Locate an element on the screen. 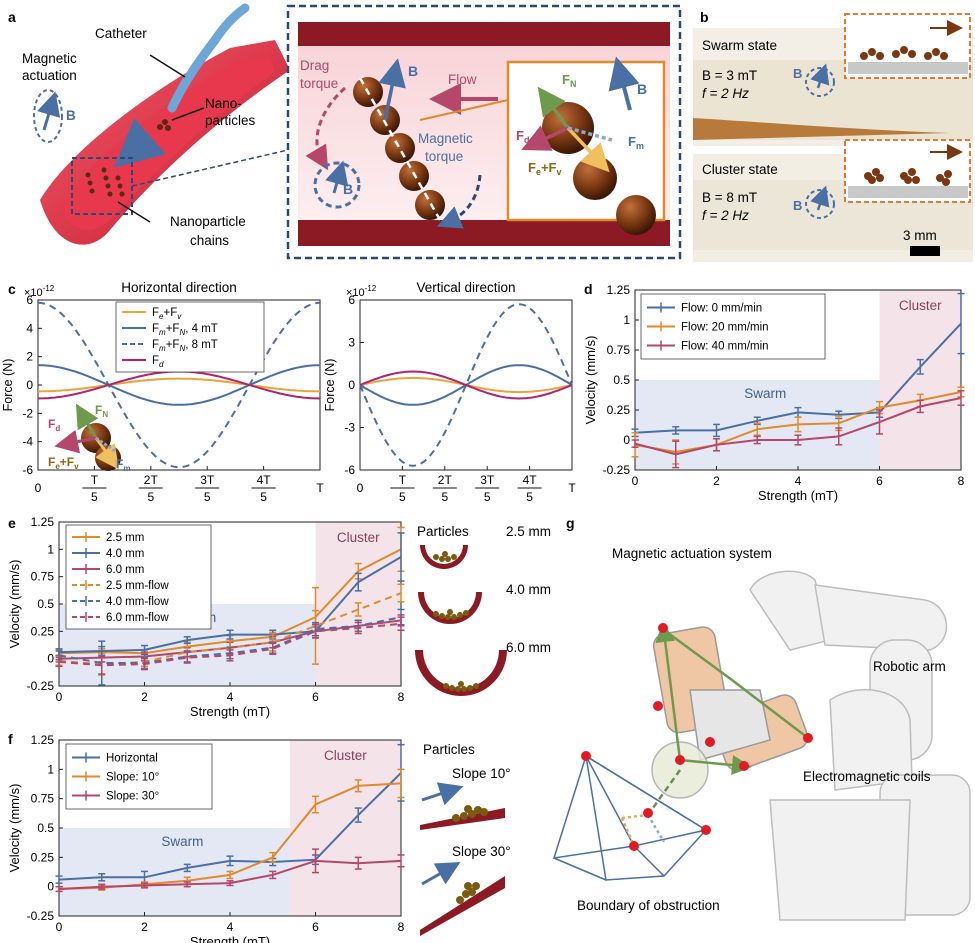 This screenshot has height=943, width=975. coils-label: Electromagnetic coils is located at coordinates (867, 776).